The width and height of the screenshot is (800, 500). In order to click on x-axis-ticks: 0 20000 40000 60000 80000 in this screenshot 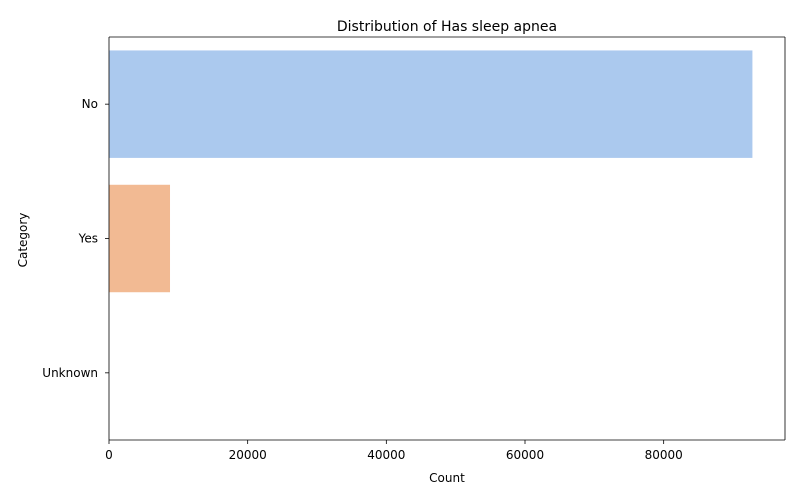, I will do `click(394, 451)`.